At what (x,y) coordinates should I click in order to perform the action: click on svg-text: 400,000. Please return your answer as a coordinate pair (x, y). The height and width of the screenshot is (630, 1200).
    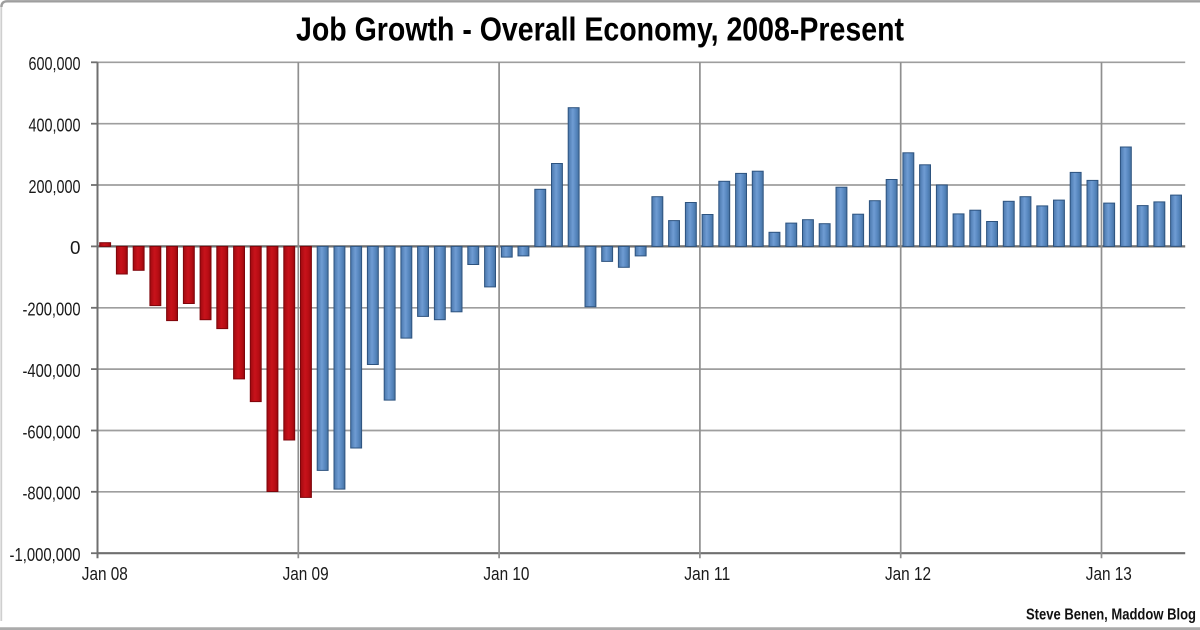
    Looking at the image, I should click on (55, 126).